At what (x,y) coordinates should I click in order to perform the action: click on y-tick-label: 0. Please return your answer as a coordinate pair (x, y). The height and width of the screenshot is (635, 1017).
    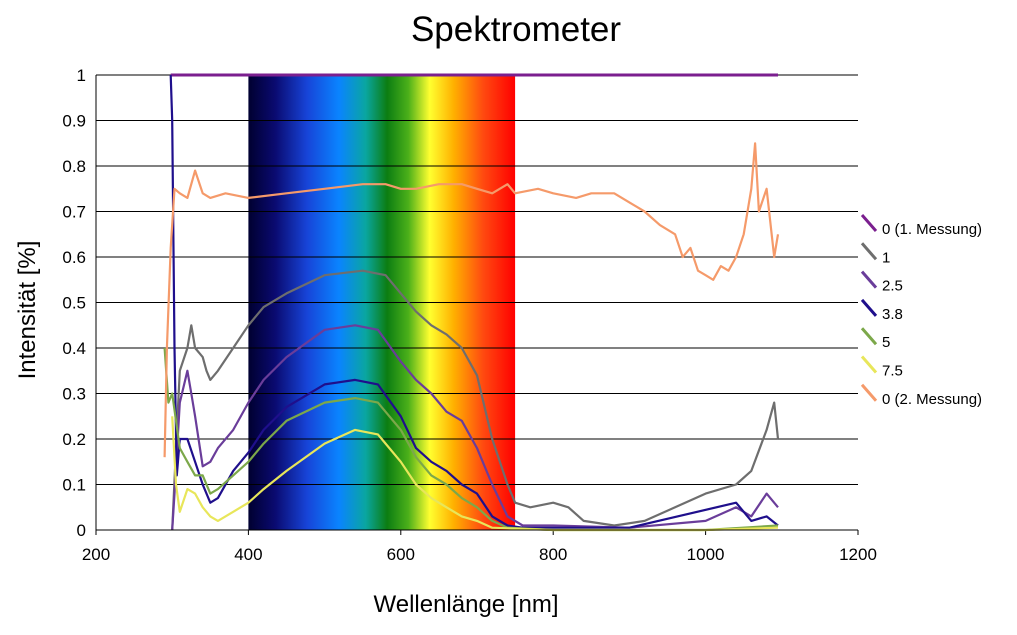
    Looking at the image, I should click on (81, 530).